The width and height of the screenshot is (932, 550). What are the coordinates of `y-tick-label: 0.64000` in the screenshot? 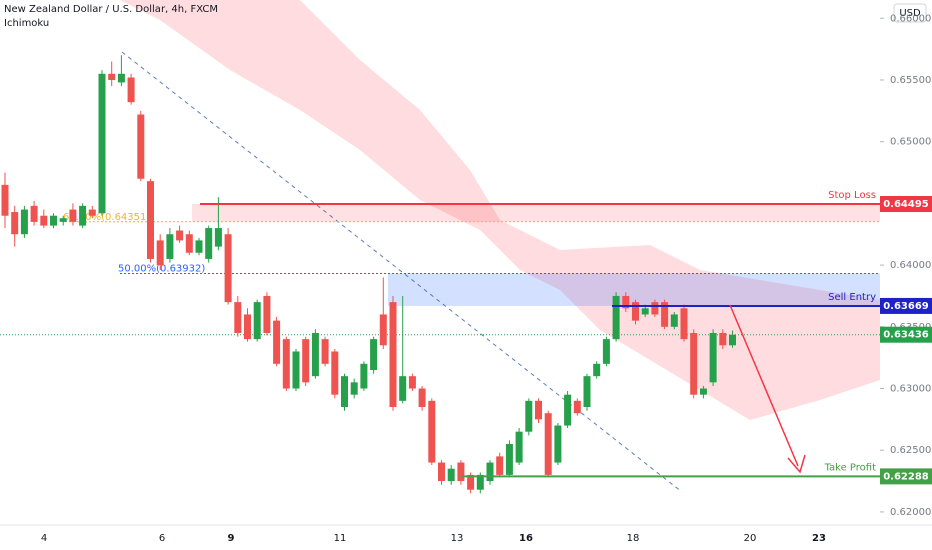 It's located at (910, 265).